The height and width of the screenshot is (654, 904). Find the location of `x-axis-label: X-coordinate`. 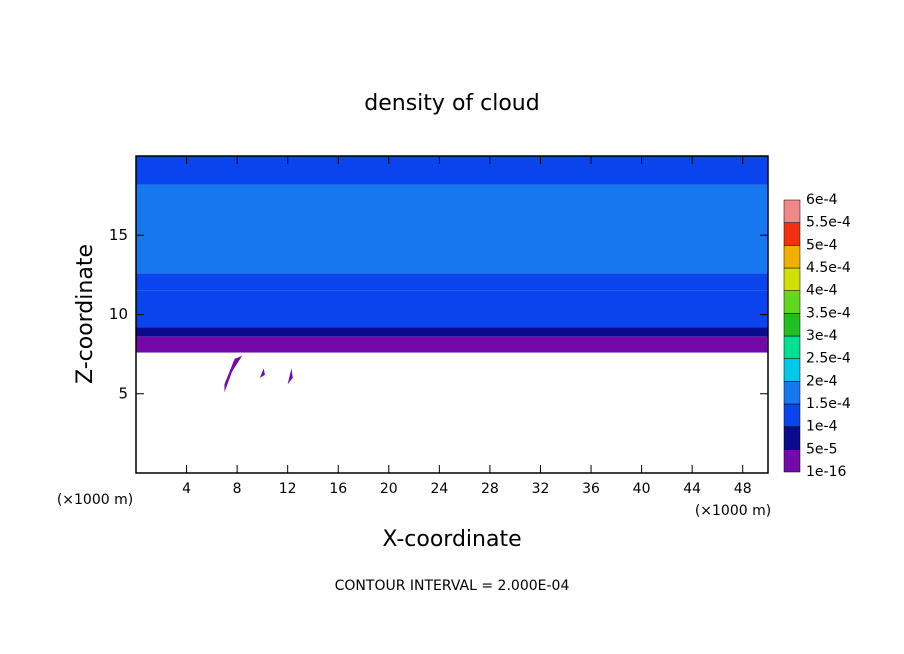

x-axis-label: X-coordinate is located at coordinates (451, 539).